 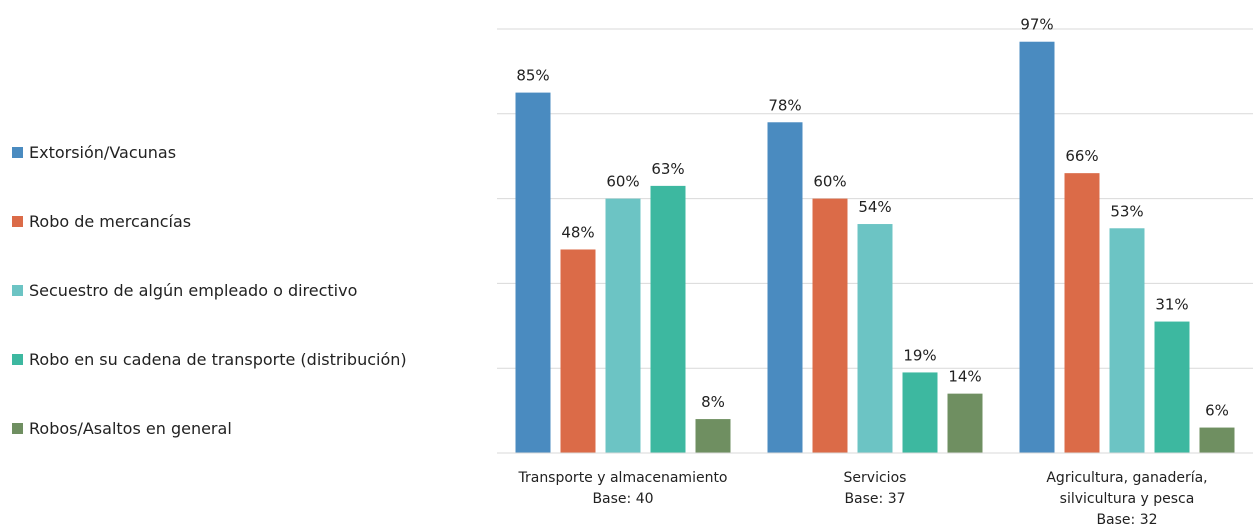 What do you see at coordinates (1127, 499) in the screenshot?
I see `category-label: silvicultura y pesca` at bounding box center [1127, 499].